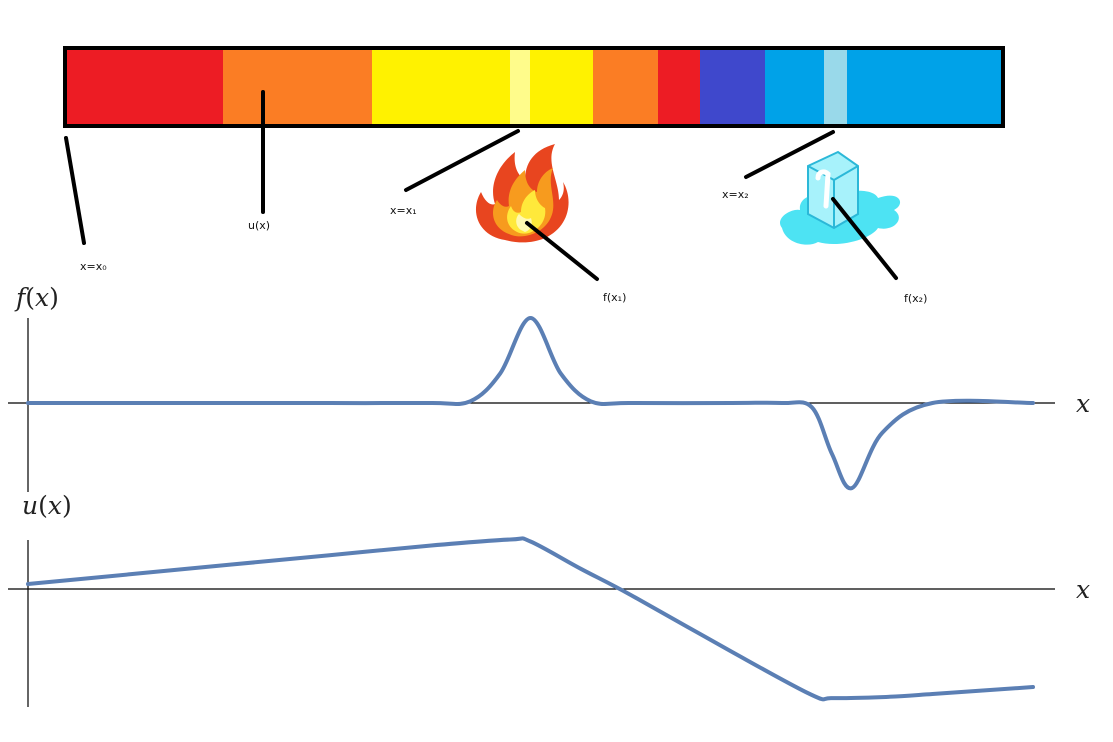 This screenshot has height=742, width=1113. Describe the element at coordinates (522, 193) in the screenshot. I see `fire-icon` at that location.